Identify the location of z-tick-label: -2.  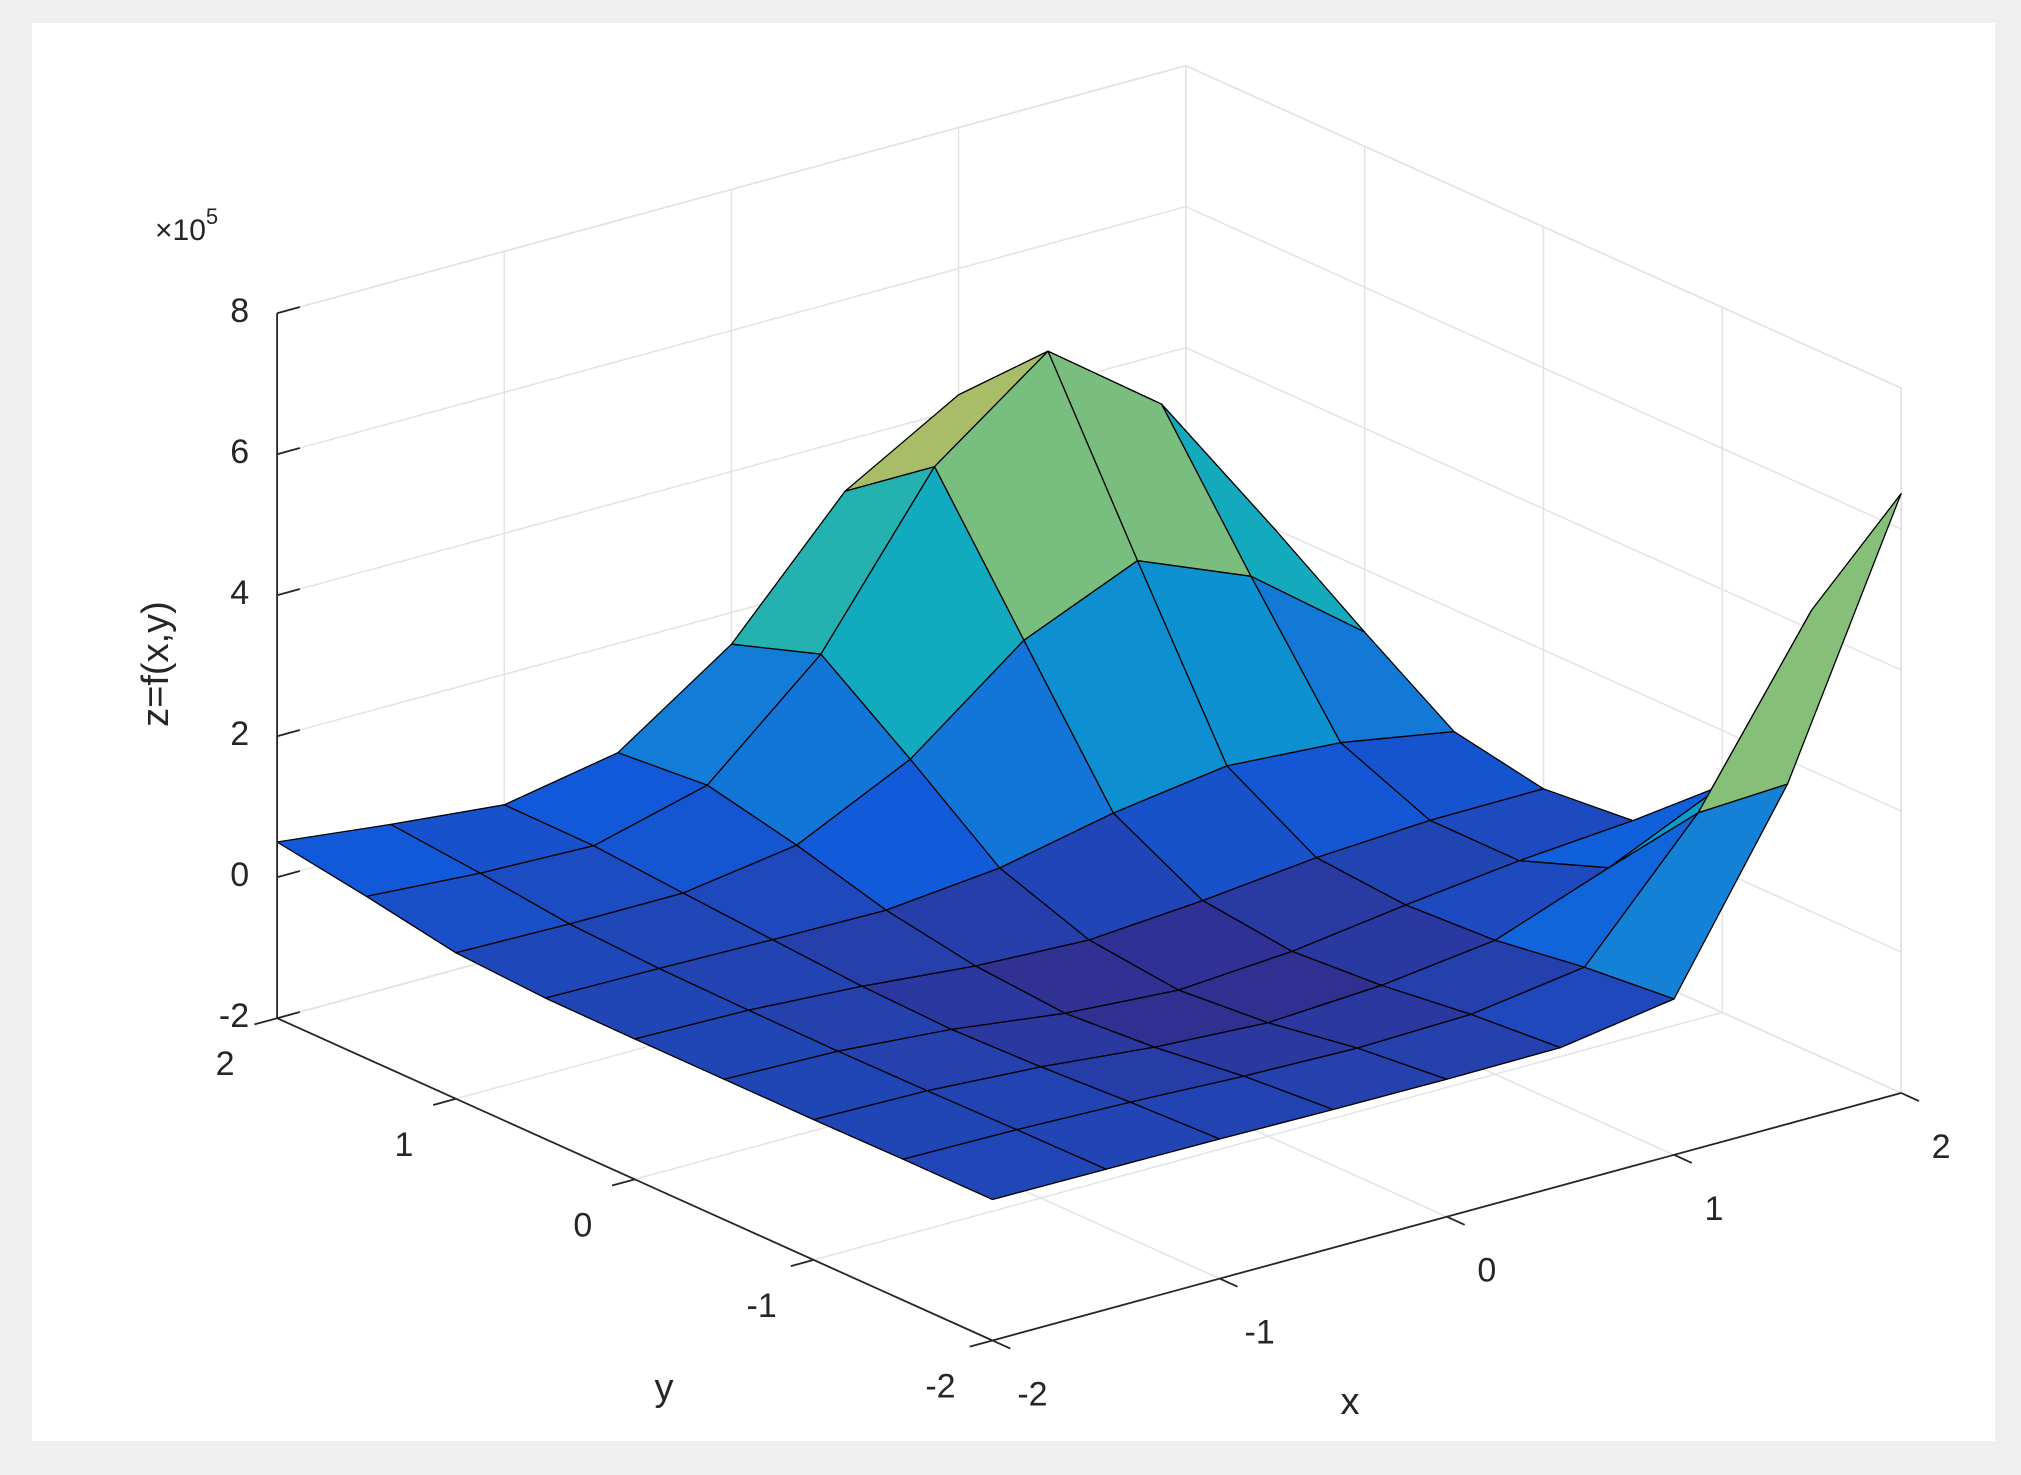
(234, 1016).